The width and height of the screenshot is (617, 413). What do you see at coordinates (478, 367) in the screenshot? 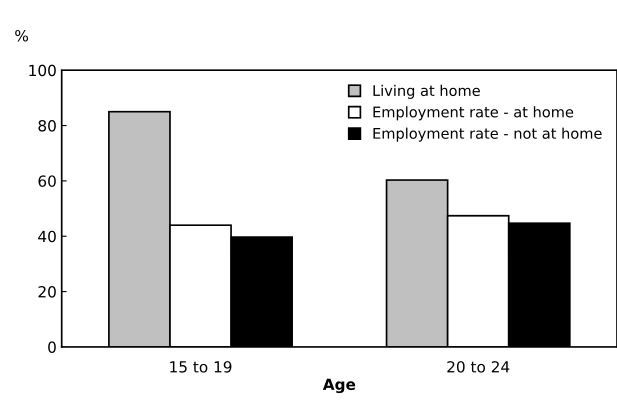
I see `x-tick-label: 20 to 24` at bounding box center [478, 367].